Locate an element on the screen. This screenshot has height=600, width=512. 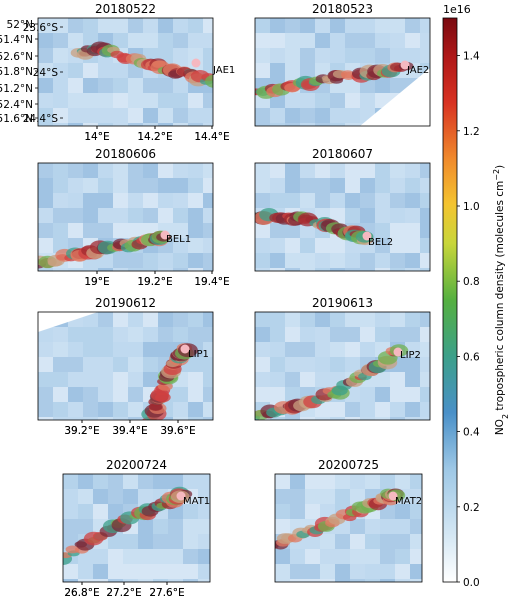
x-tick-label: 39.2°E is located at coordinates (81, 431).